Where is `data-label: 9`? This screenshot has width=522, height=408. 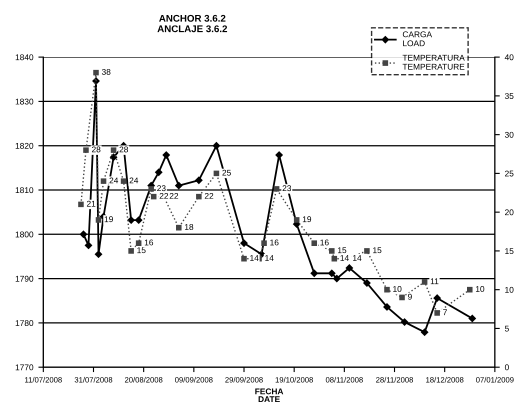
data-label: 9 is located at coordinates (410, 297).